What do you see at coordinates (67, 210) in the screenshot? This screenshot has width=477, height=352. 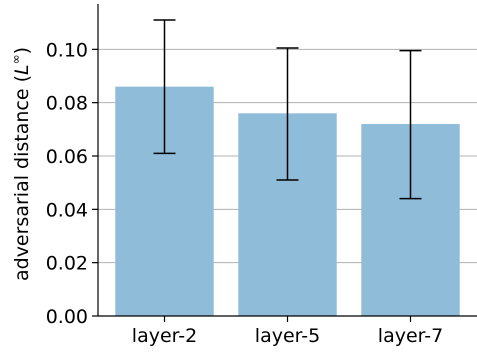 I see `y-tick-label: 0.04` at bounding box center [67, 210].